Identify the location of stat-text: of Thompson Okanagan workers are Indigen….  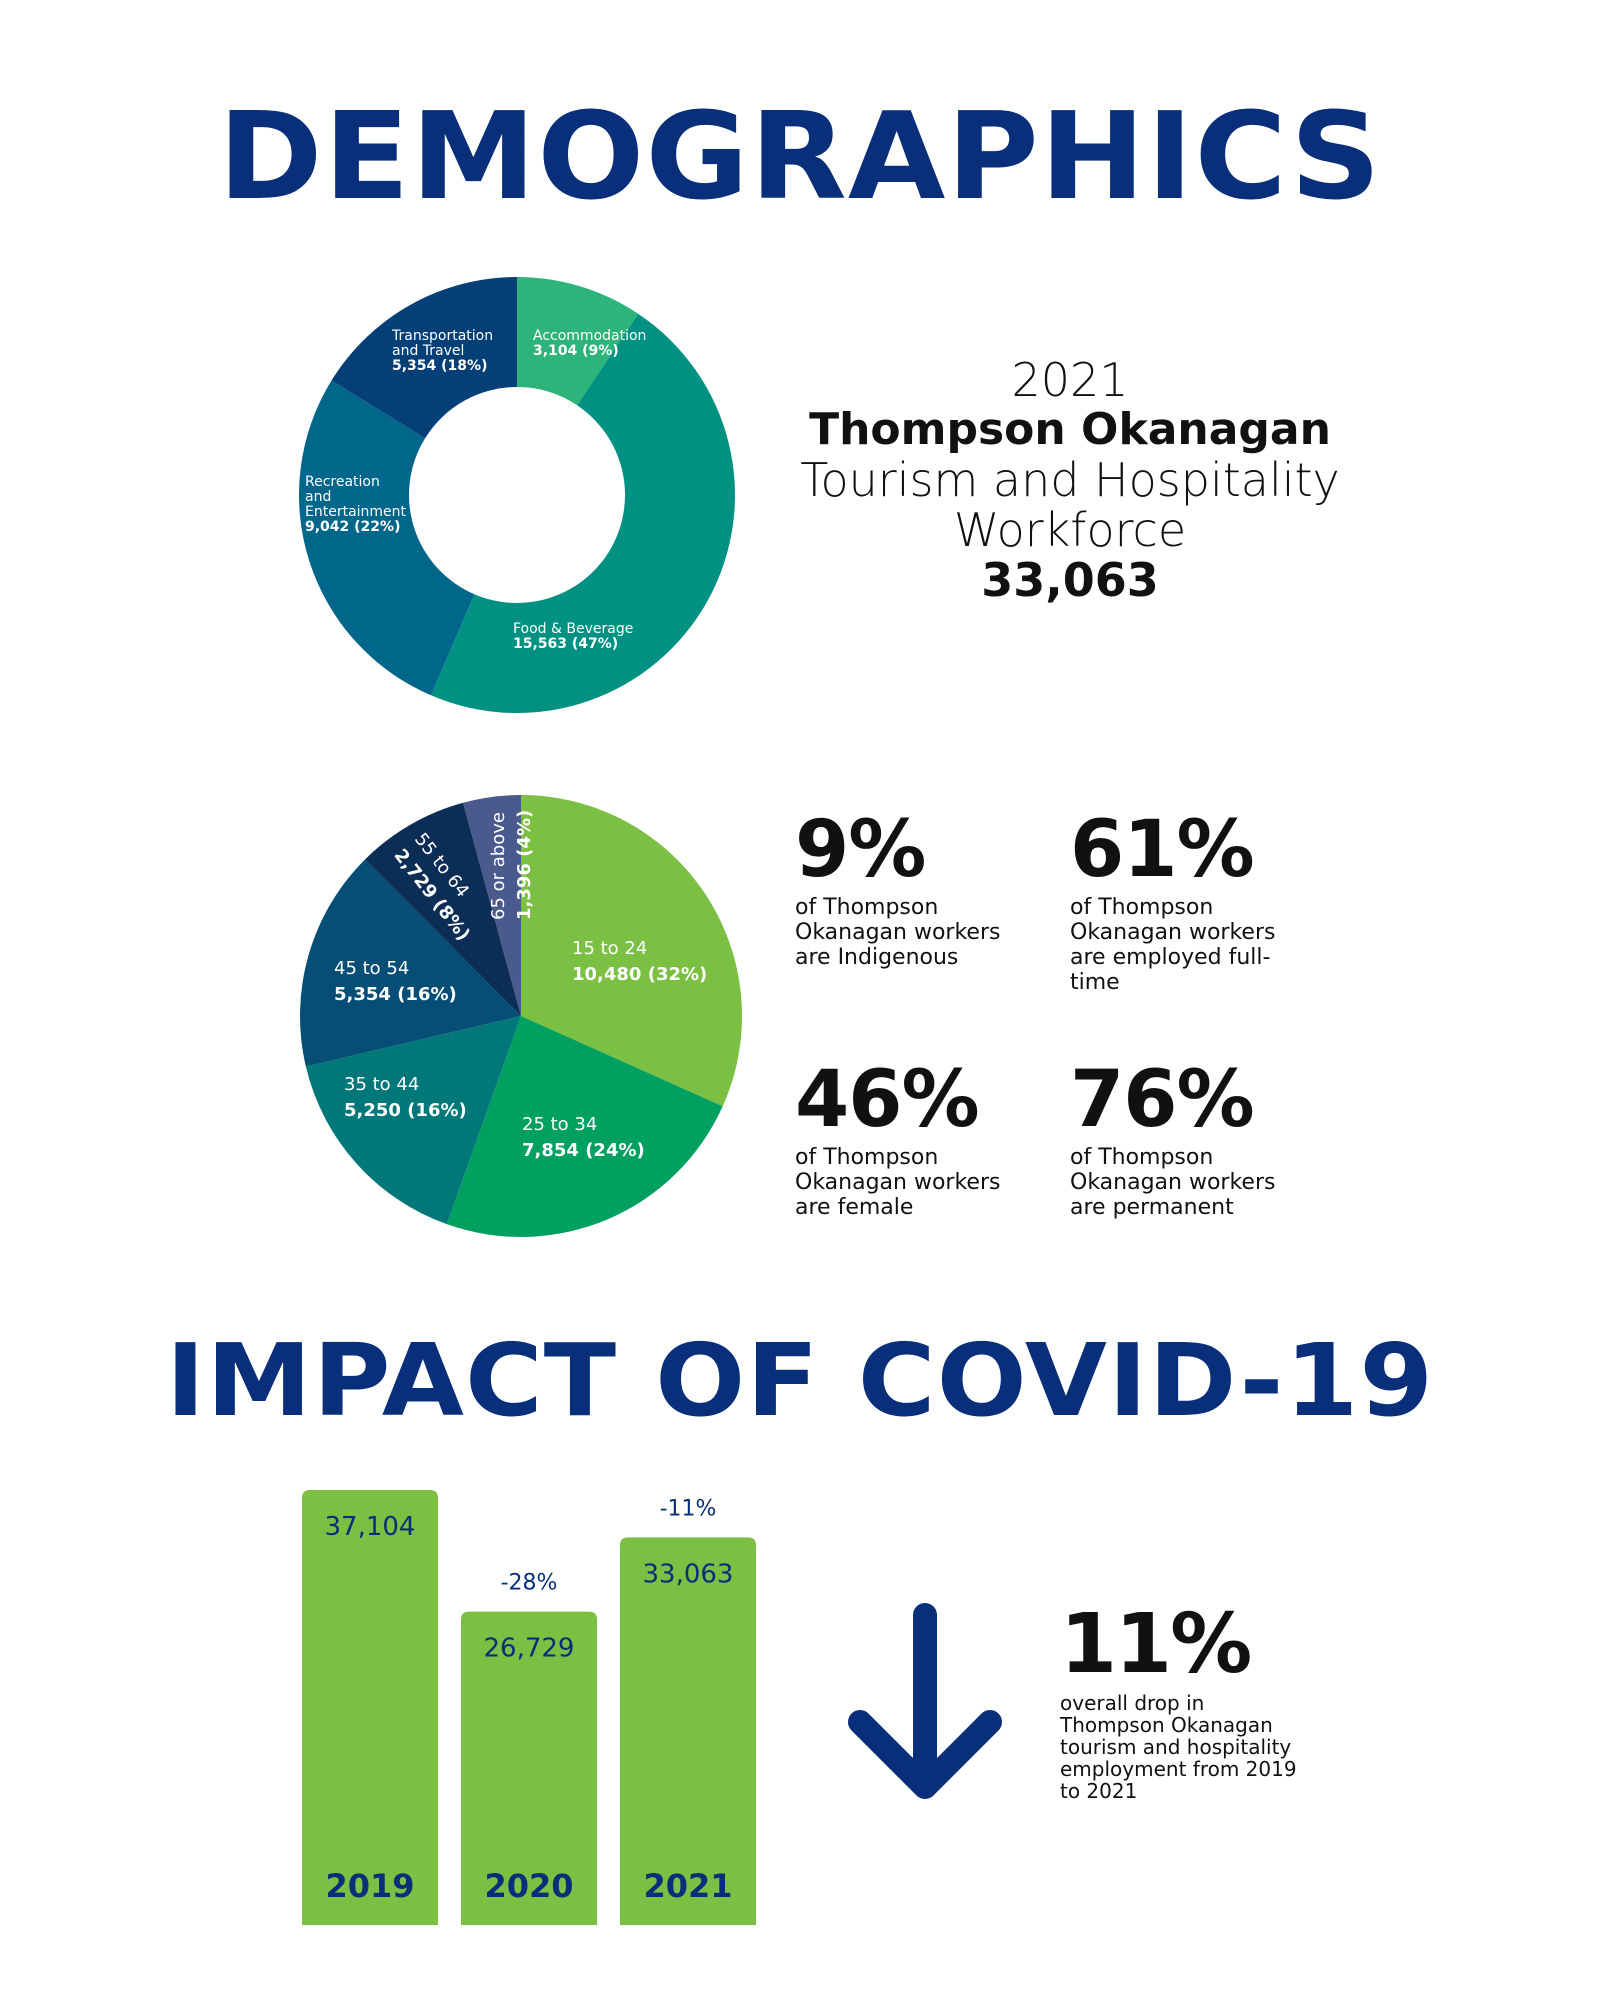
(898, 932).